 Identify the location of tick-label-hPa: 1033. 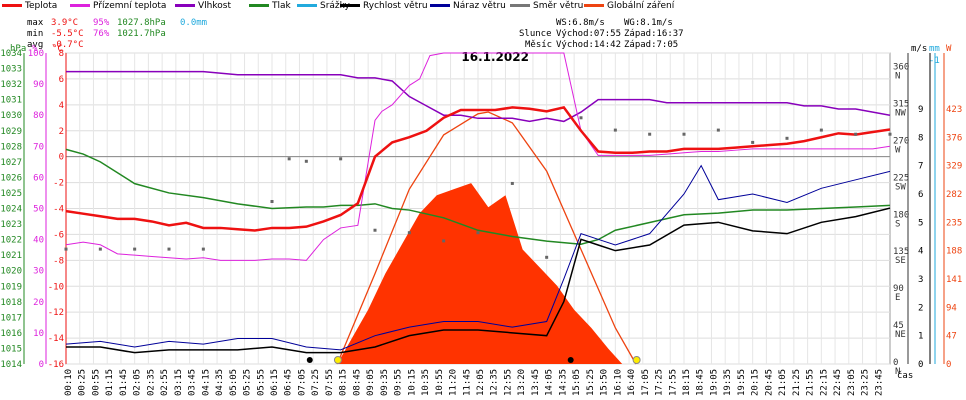
(11, 70).